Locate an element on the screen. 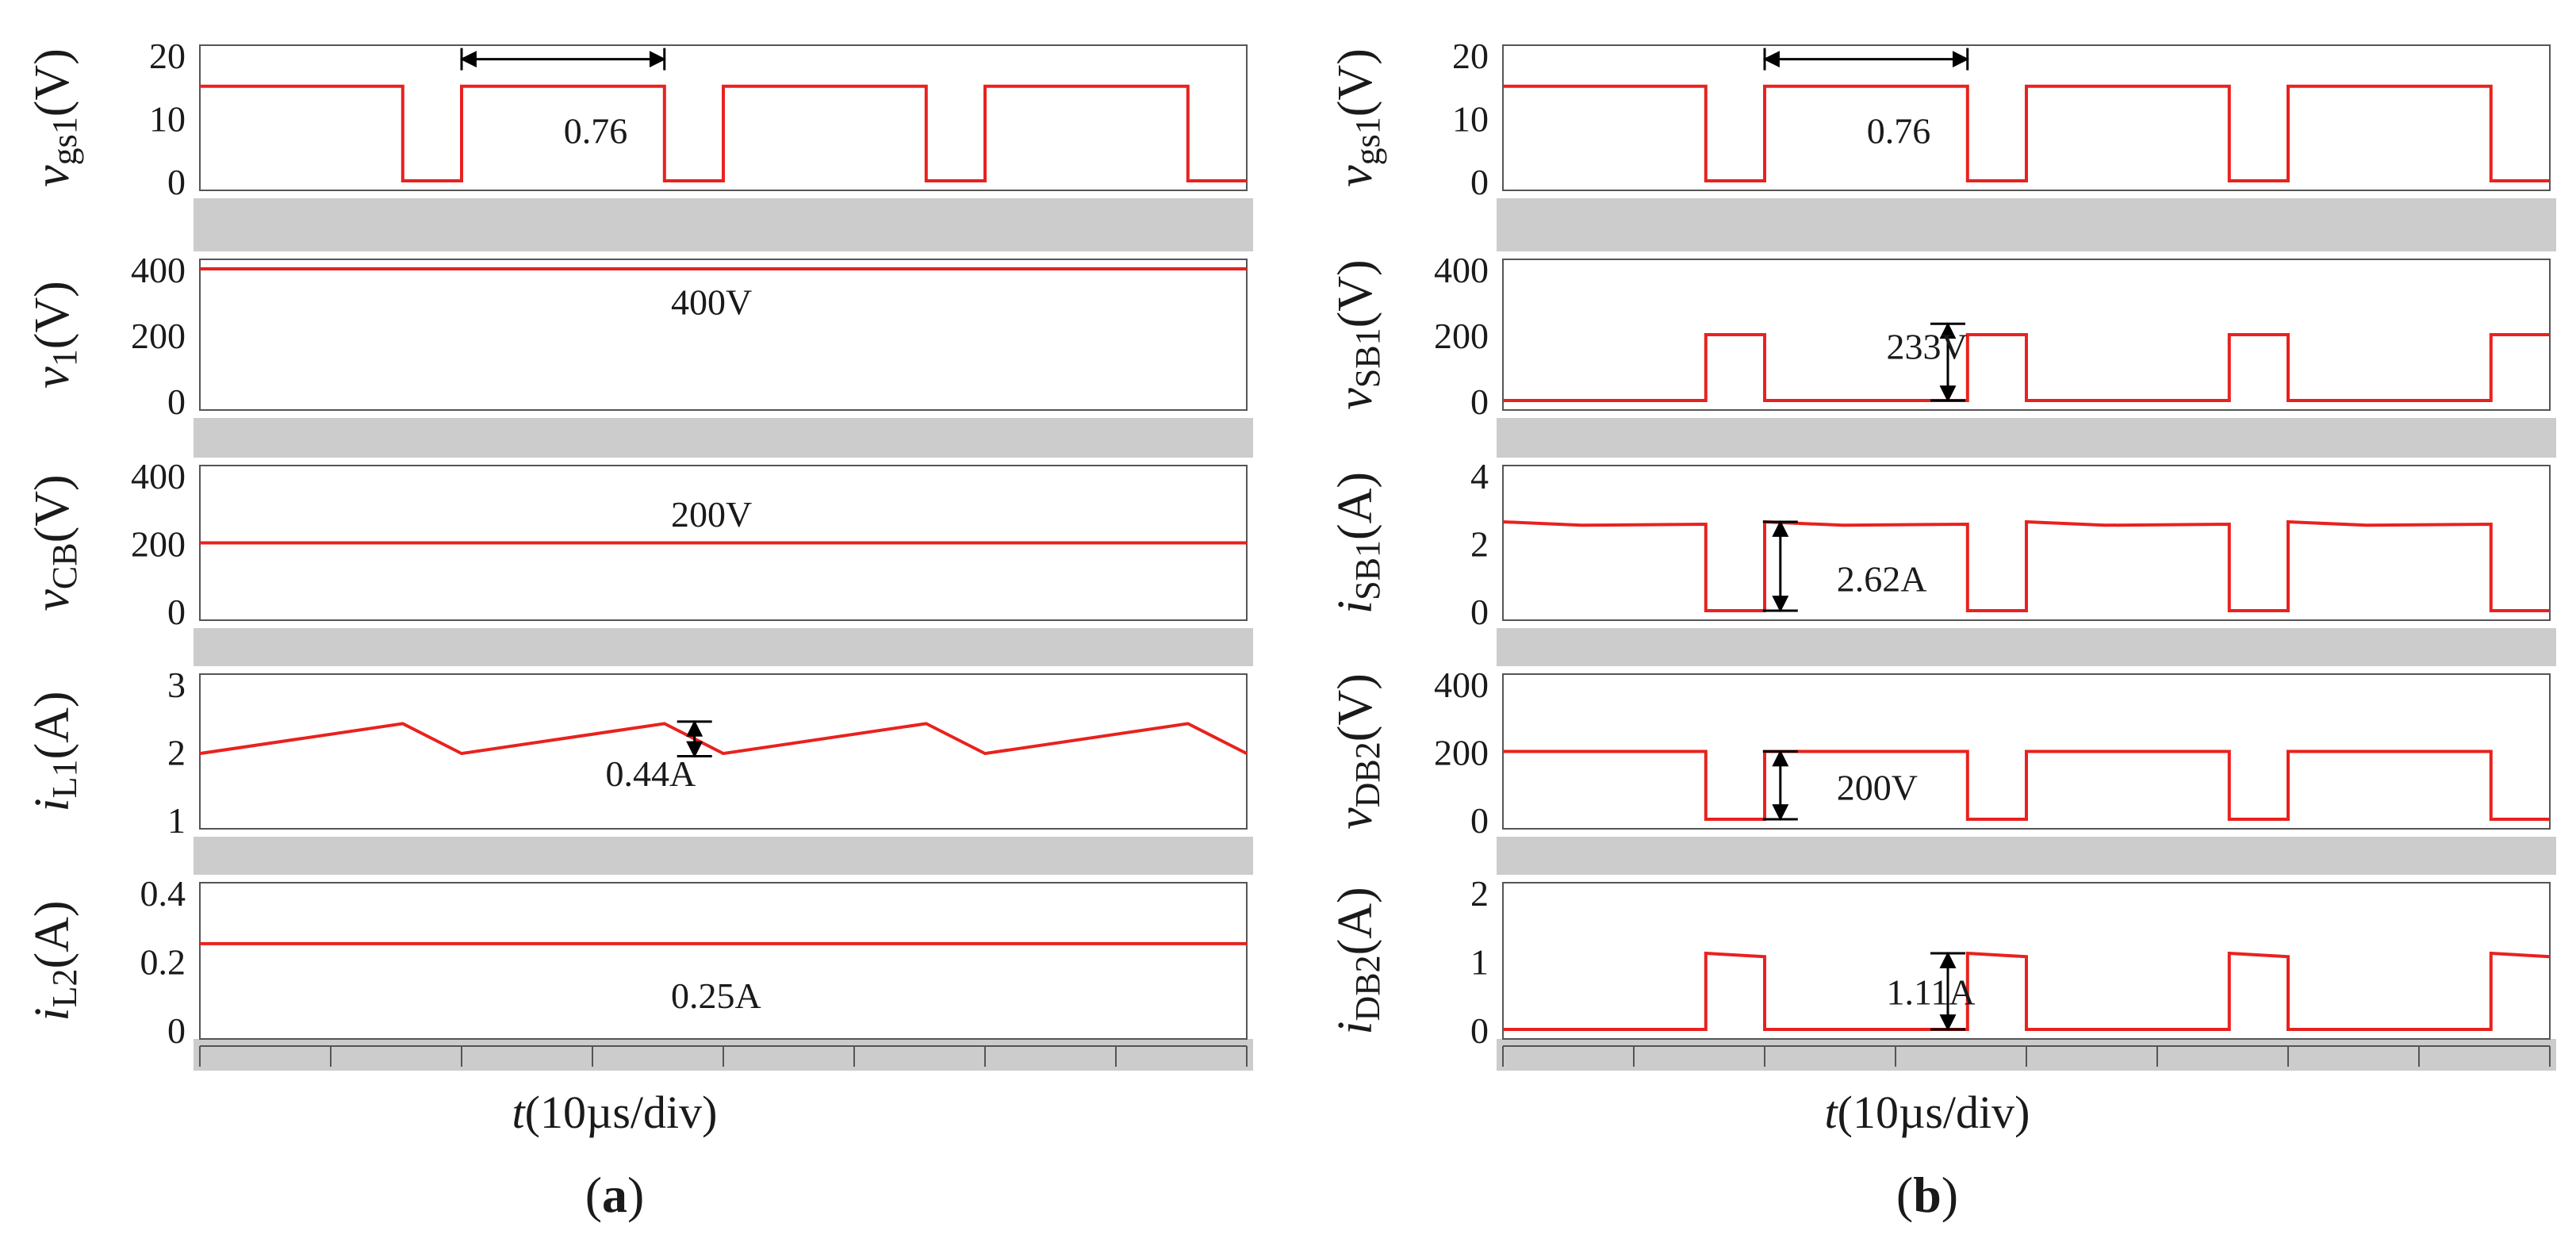  ytick-label-a5: 0.4 is located at coordinates (163, 894).